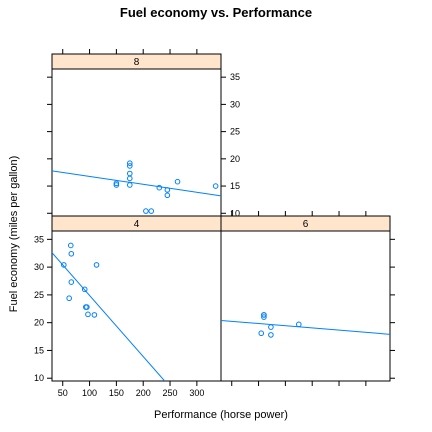 The width and height of the screenshot is (432, 432). I want to click on x-tick-label: 300, so click(196, 393).